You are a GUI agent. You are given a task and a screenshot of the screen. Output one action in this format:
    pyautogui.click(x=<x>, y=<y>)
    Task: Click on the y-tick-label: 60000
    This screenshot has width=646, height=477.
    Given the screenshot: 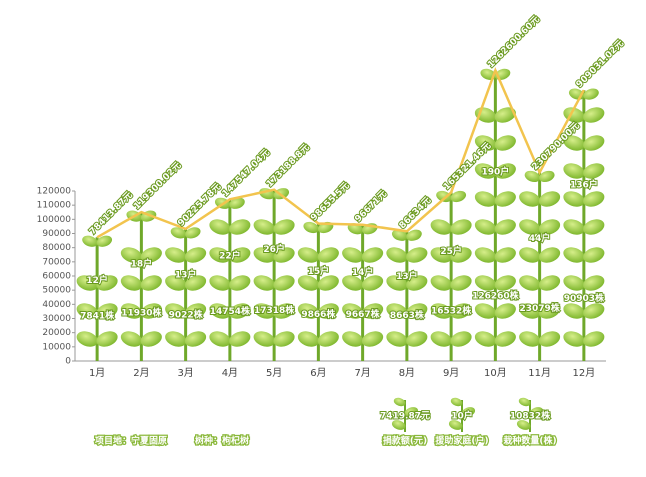 What is the action you would take?
    pyautogui.click(x=56, y=277)
    